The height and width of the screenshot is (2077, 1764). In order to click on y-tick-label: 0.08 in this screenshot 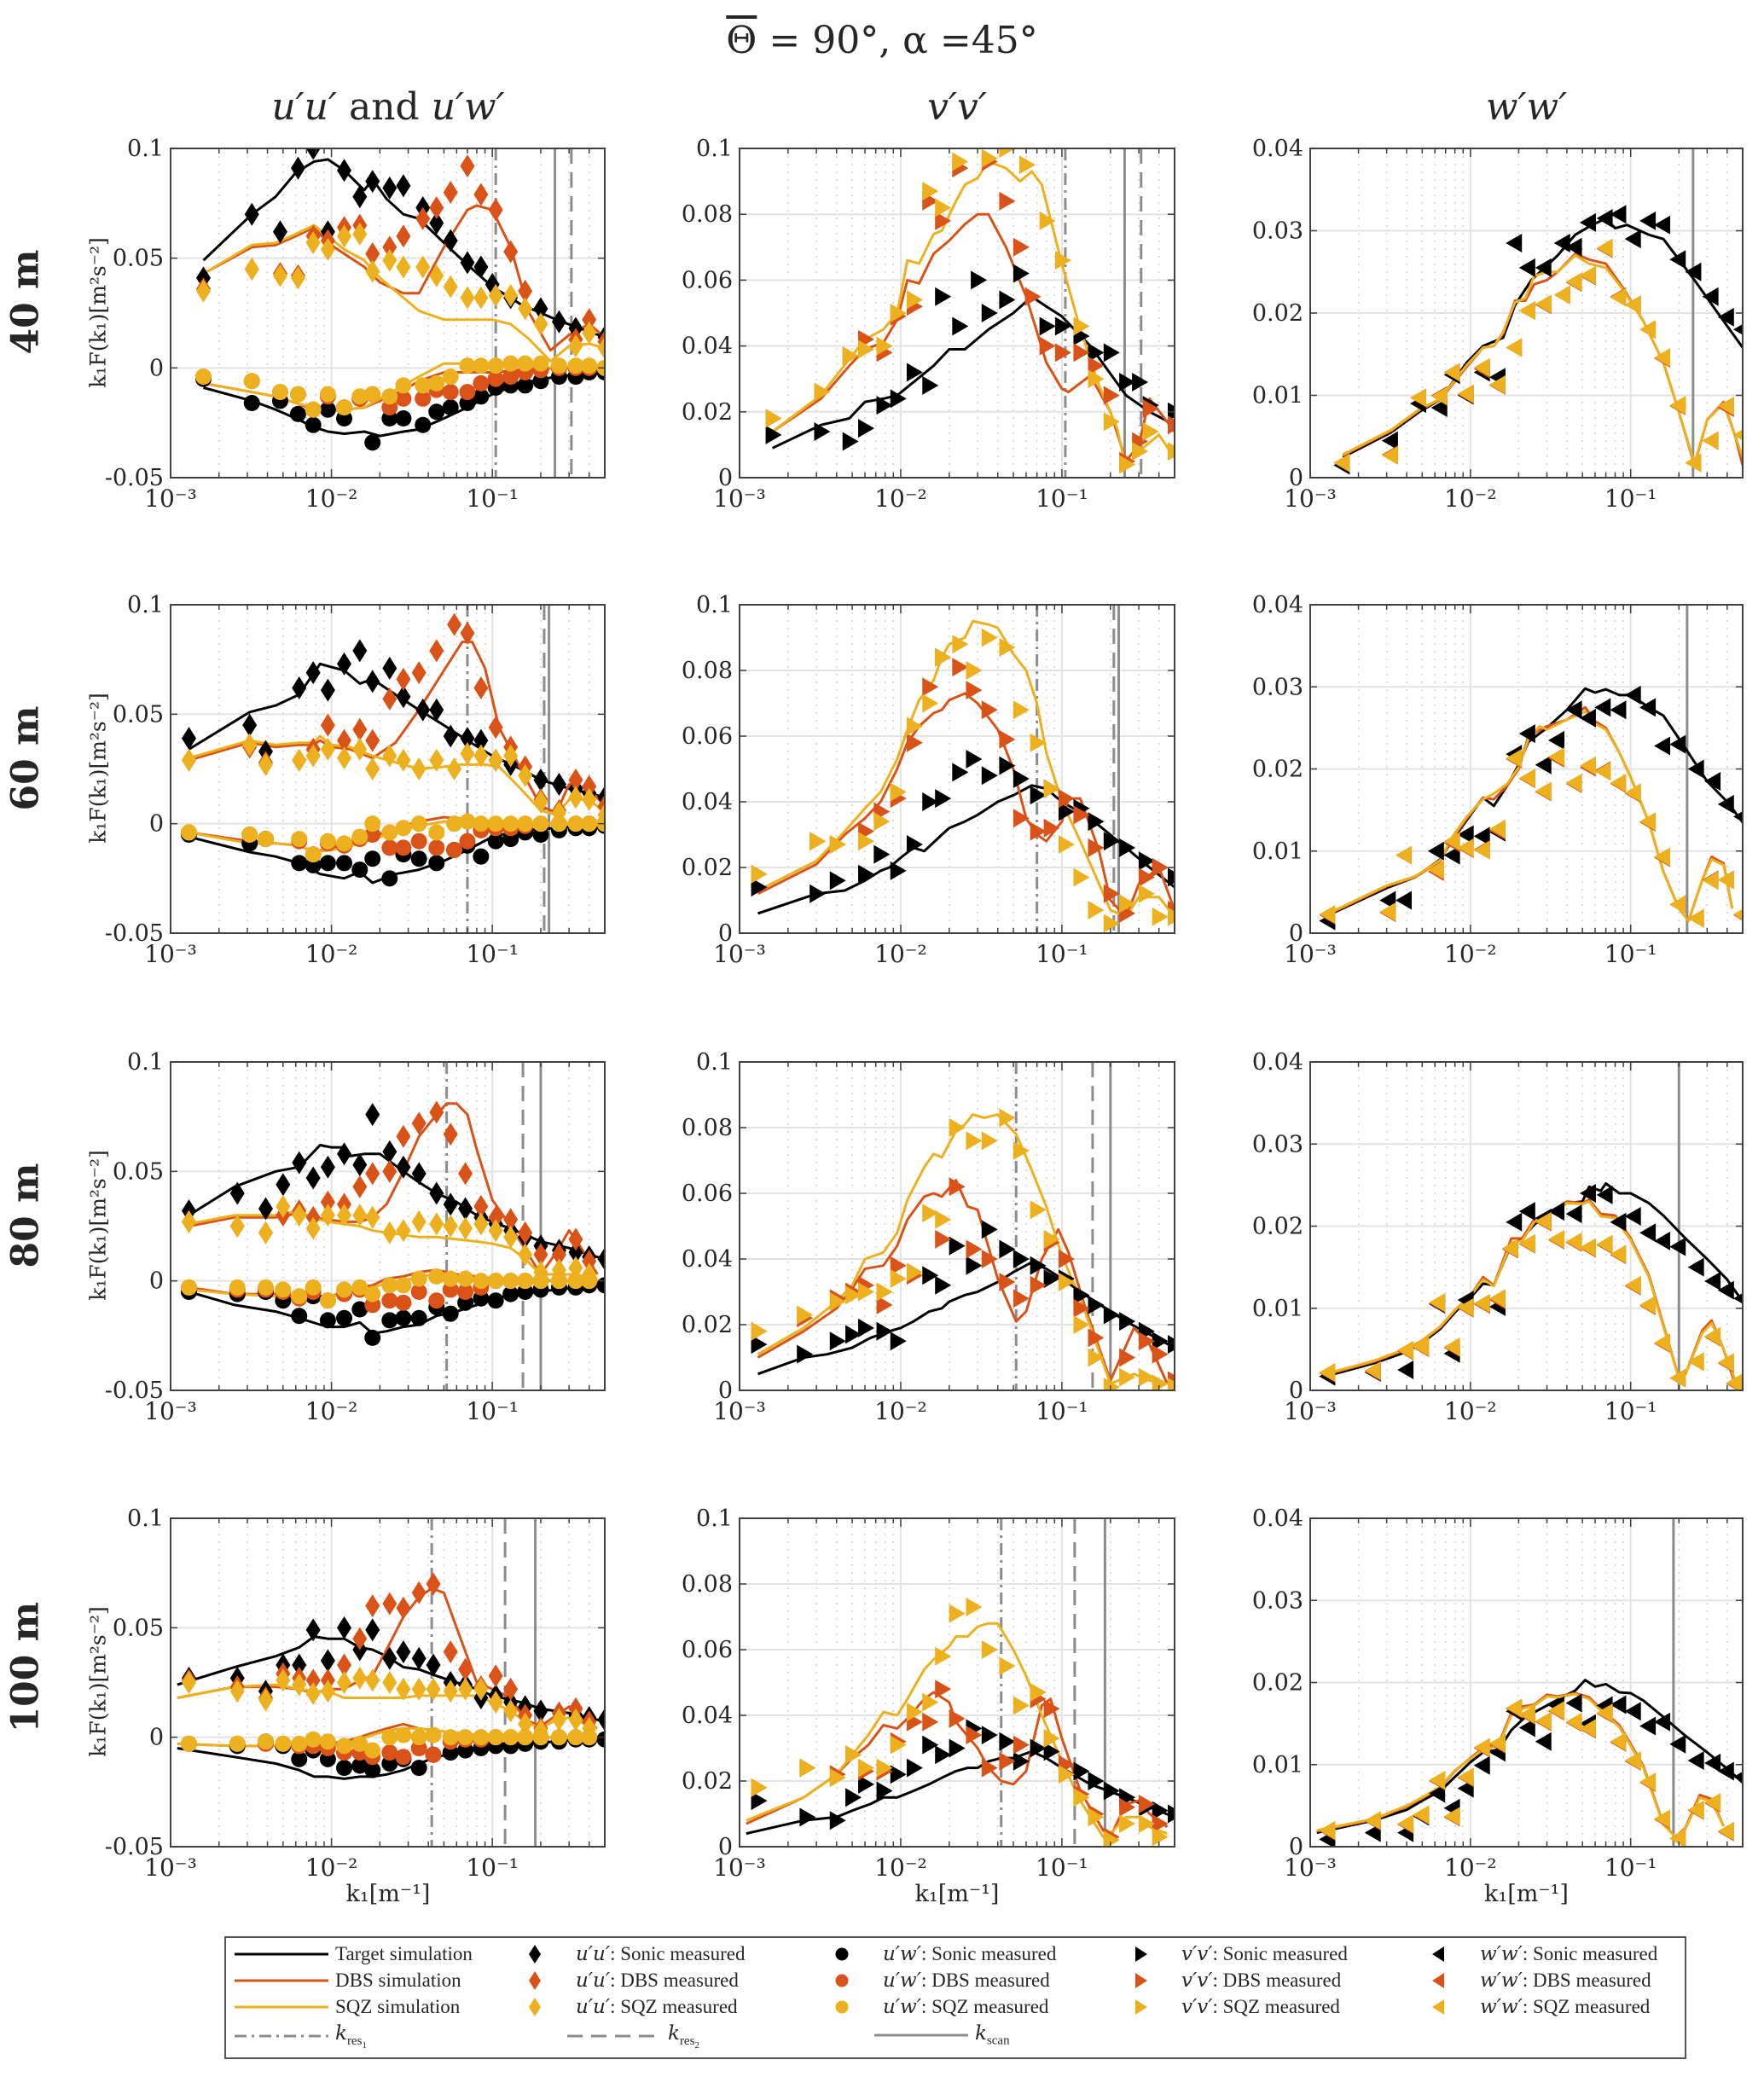, I will do `click(707, 1128)`.